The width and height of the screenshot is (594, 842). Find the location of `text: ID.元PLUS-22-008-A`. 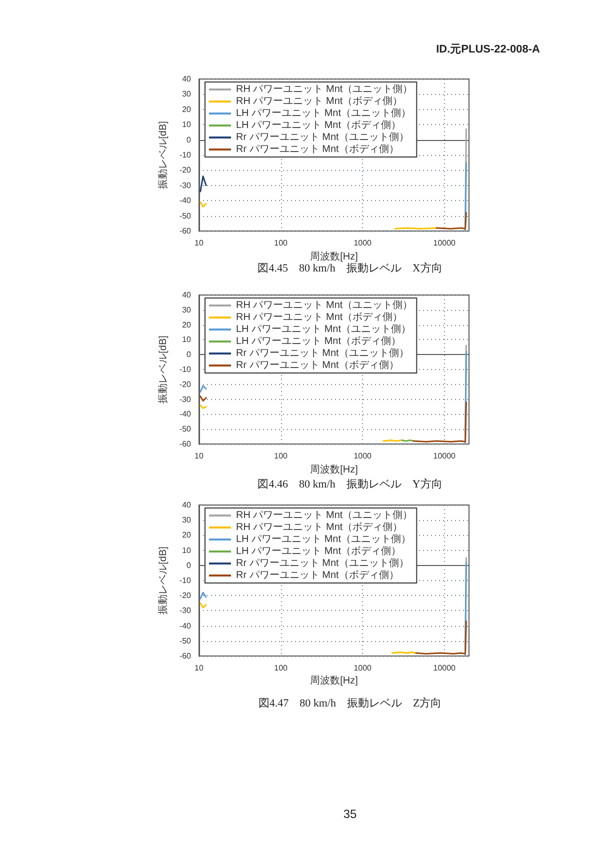

text: ID.元PLUS-22-008-A is located at coordinates (488, 50).